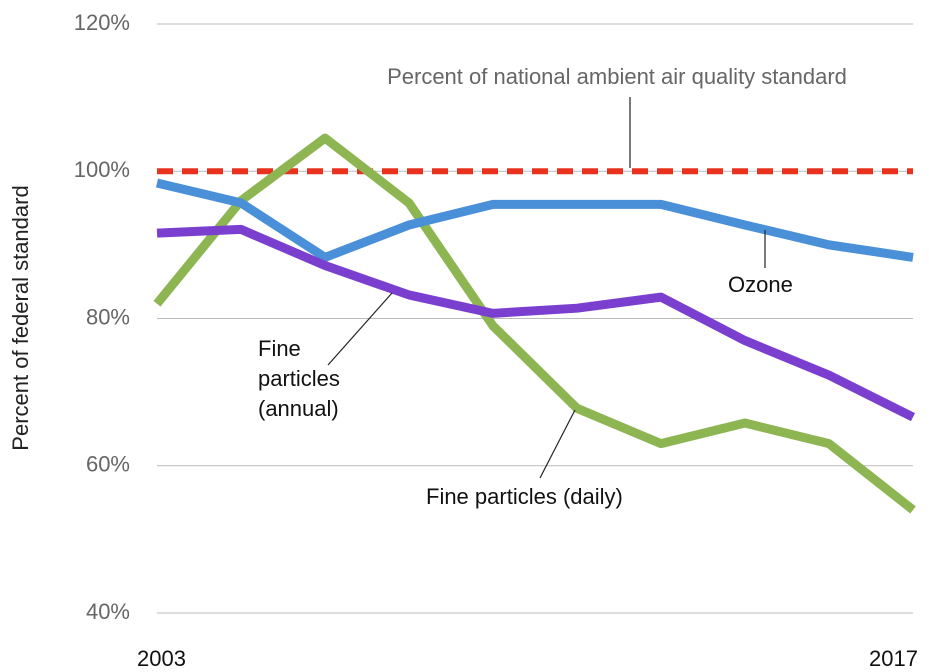  I want to click on y-tick-label: 100%, so click(102, 169).